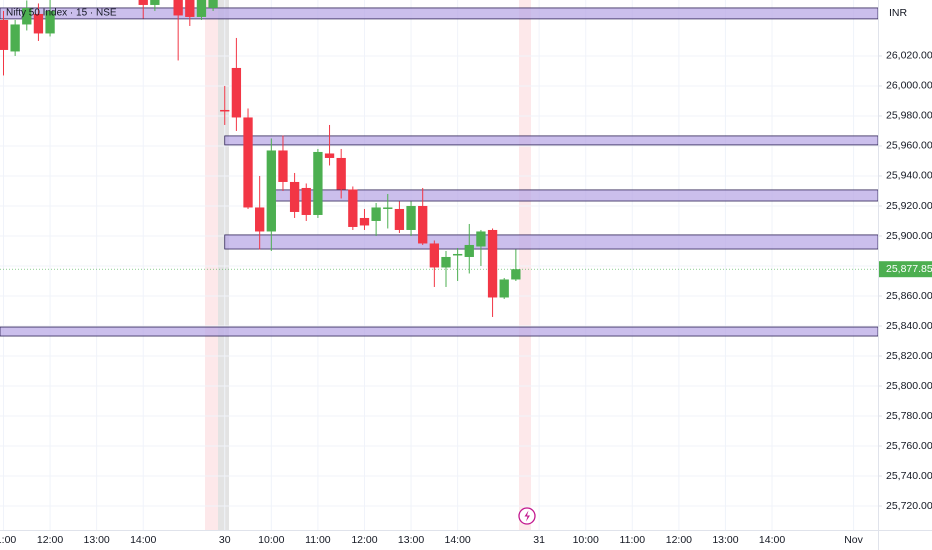 The width and height of the screenshot is (932, 550). Describe the element at coordinates (909, 416) in the screenshot. I see `y-tick-label: 25,780.00` at that location.